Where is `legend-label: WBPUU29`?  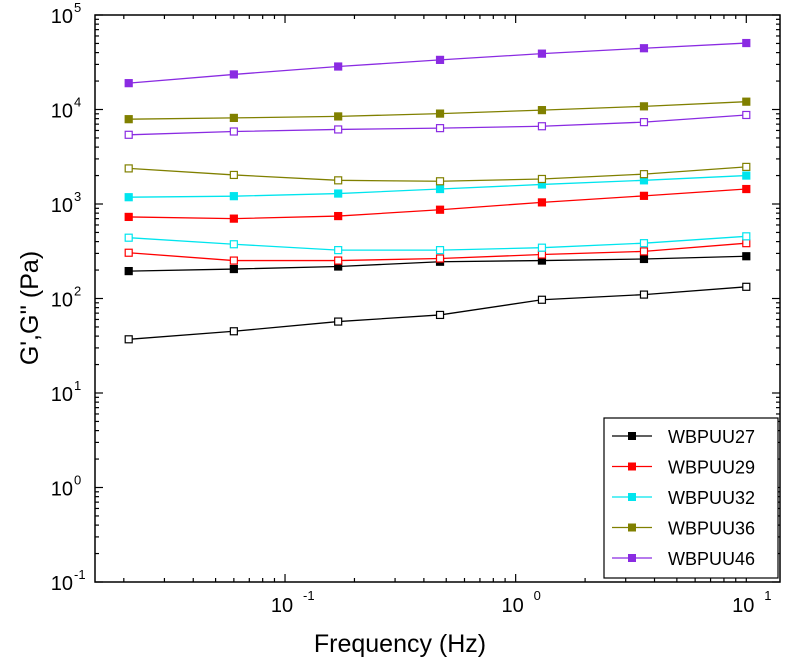
legend-label: WBPUU29 is located at coordinates (711, 468).